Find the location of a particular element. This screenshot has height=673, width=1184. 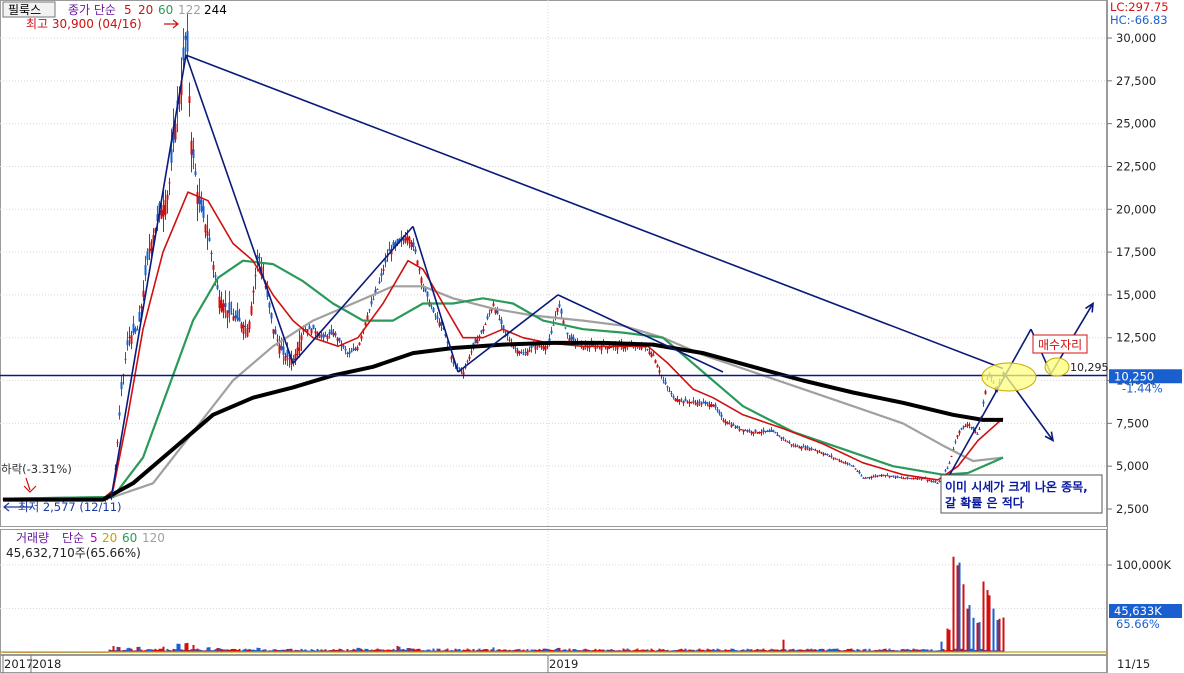

y-tick-label: 15,000 is located at coordinates (1136, 295).